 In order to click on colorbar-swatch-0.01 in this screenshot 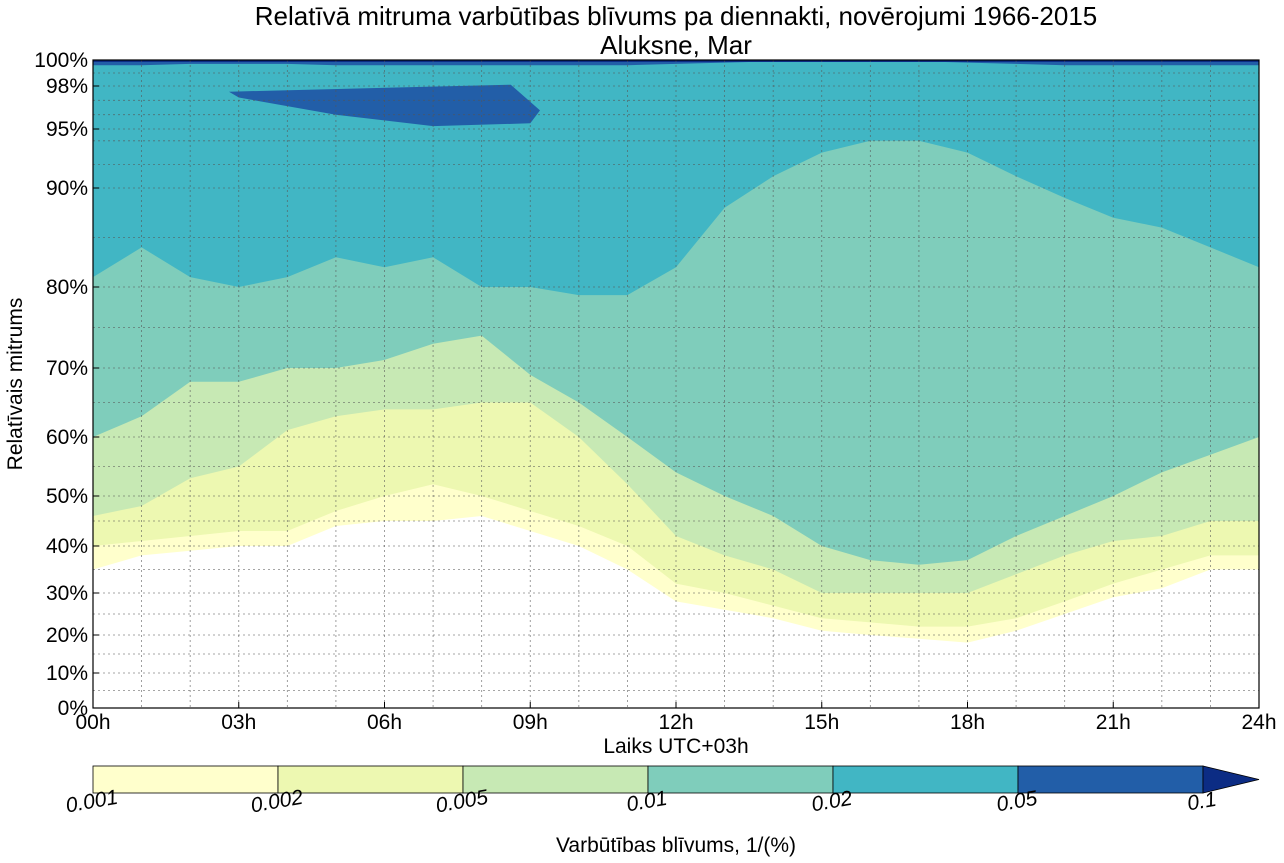, I will do `click(740, 779)`.